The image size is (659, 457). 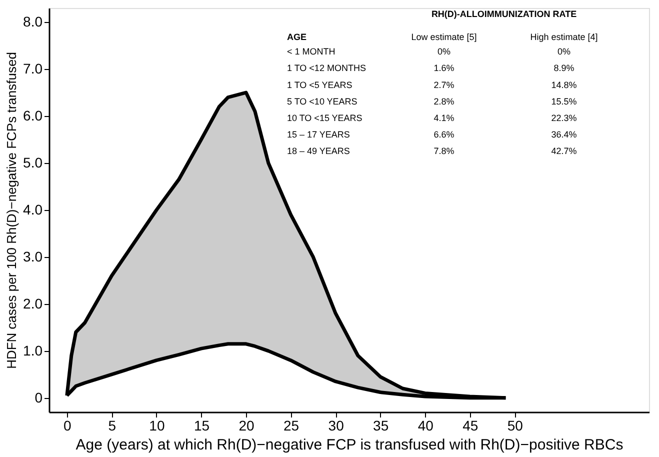 What do you see at coordinates (311, 51) in the screenshot?
I see `annotation: < 1 MONTH` at bounding box center [311, 51].